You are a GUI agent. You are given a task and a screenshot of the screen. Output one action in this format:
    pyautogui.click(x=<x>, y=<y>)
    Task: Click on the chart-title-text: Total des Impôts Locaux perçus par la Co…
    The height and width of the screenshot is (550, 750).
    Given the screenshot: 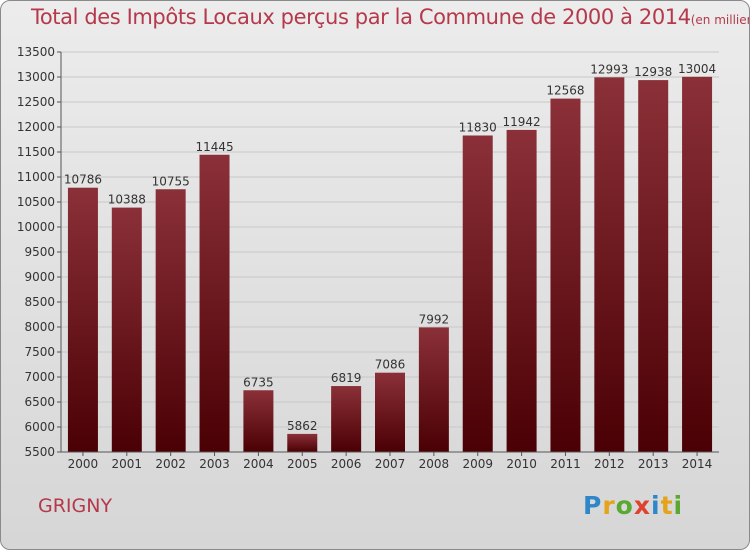 What is the action you would take?
    pyautogui.click(x=361, y=17)
    